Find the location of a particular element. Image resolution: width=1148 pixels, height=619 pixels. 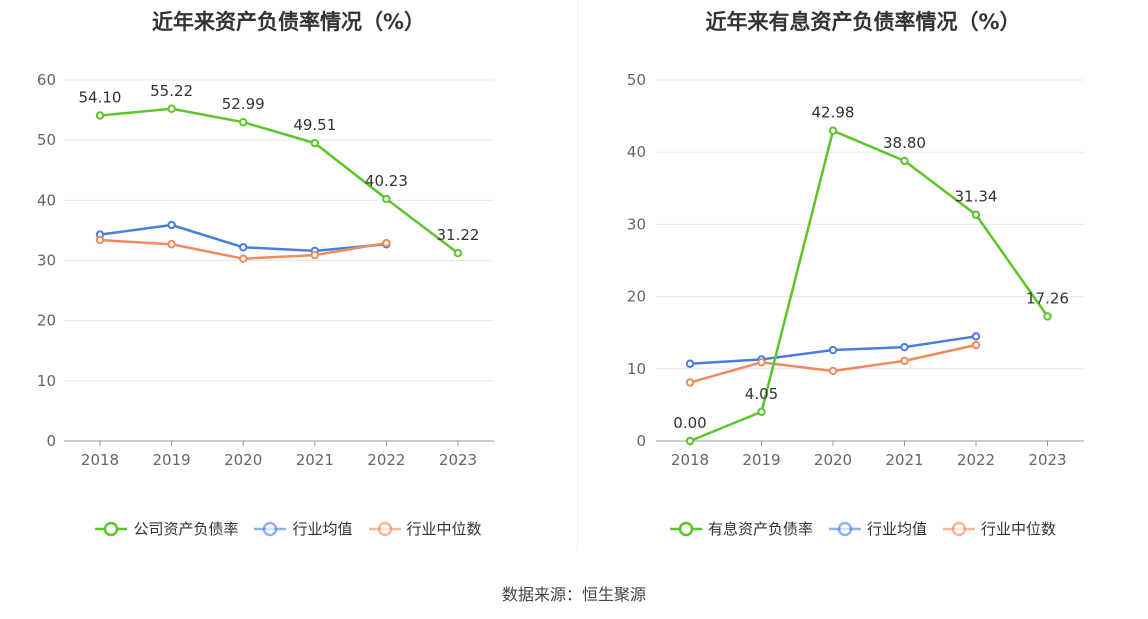

legend-item: 有息资产负债率 is located at coordinates (741, 528).